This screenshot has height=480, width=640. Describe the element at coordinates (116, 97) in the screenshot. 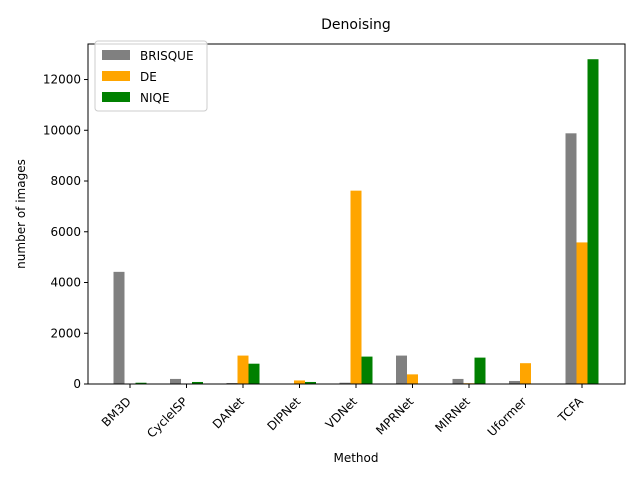

I see `legend-swatch-niqe` at that location.